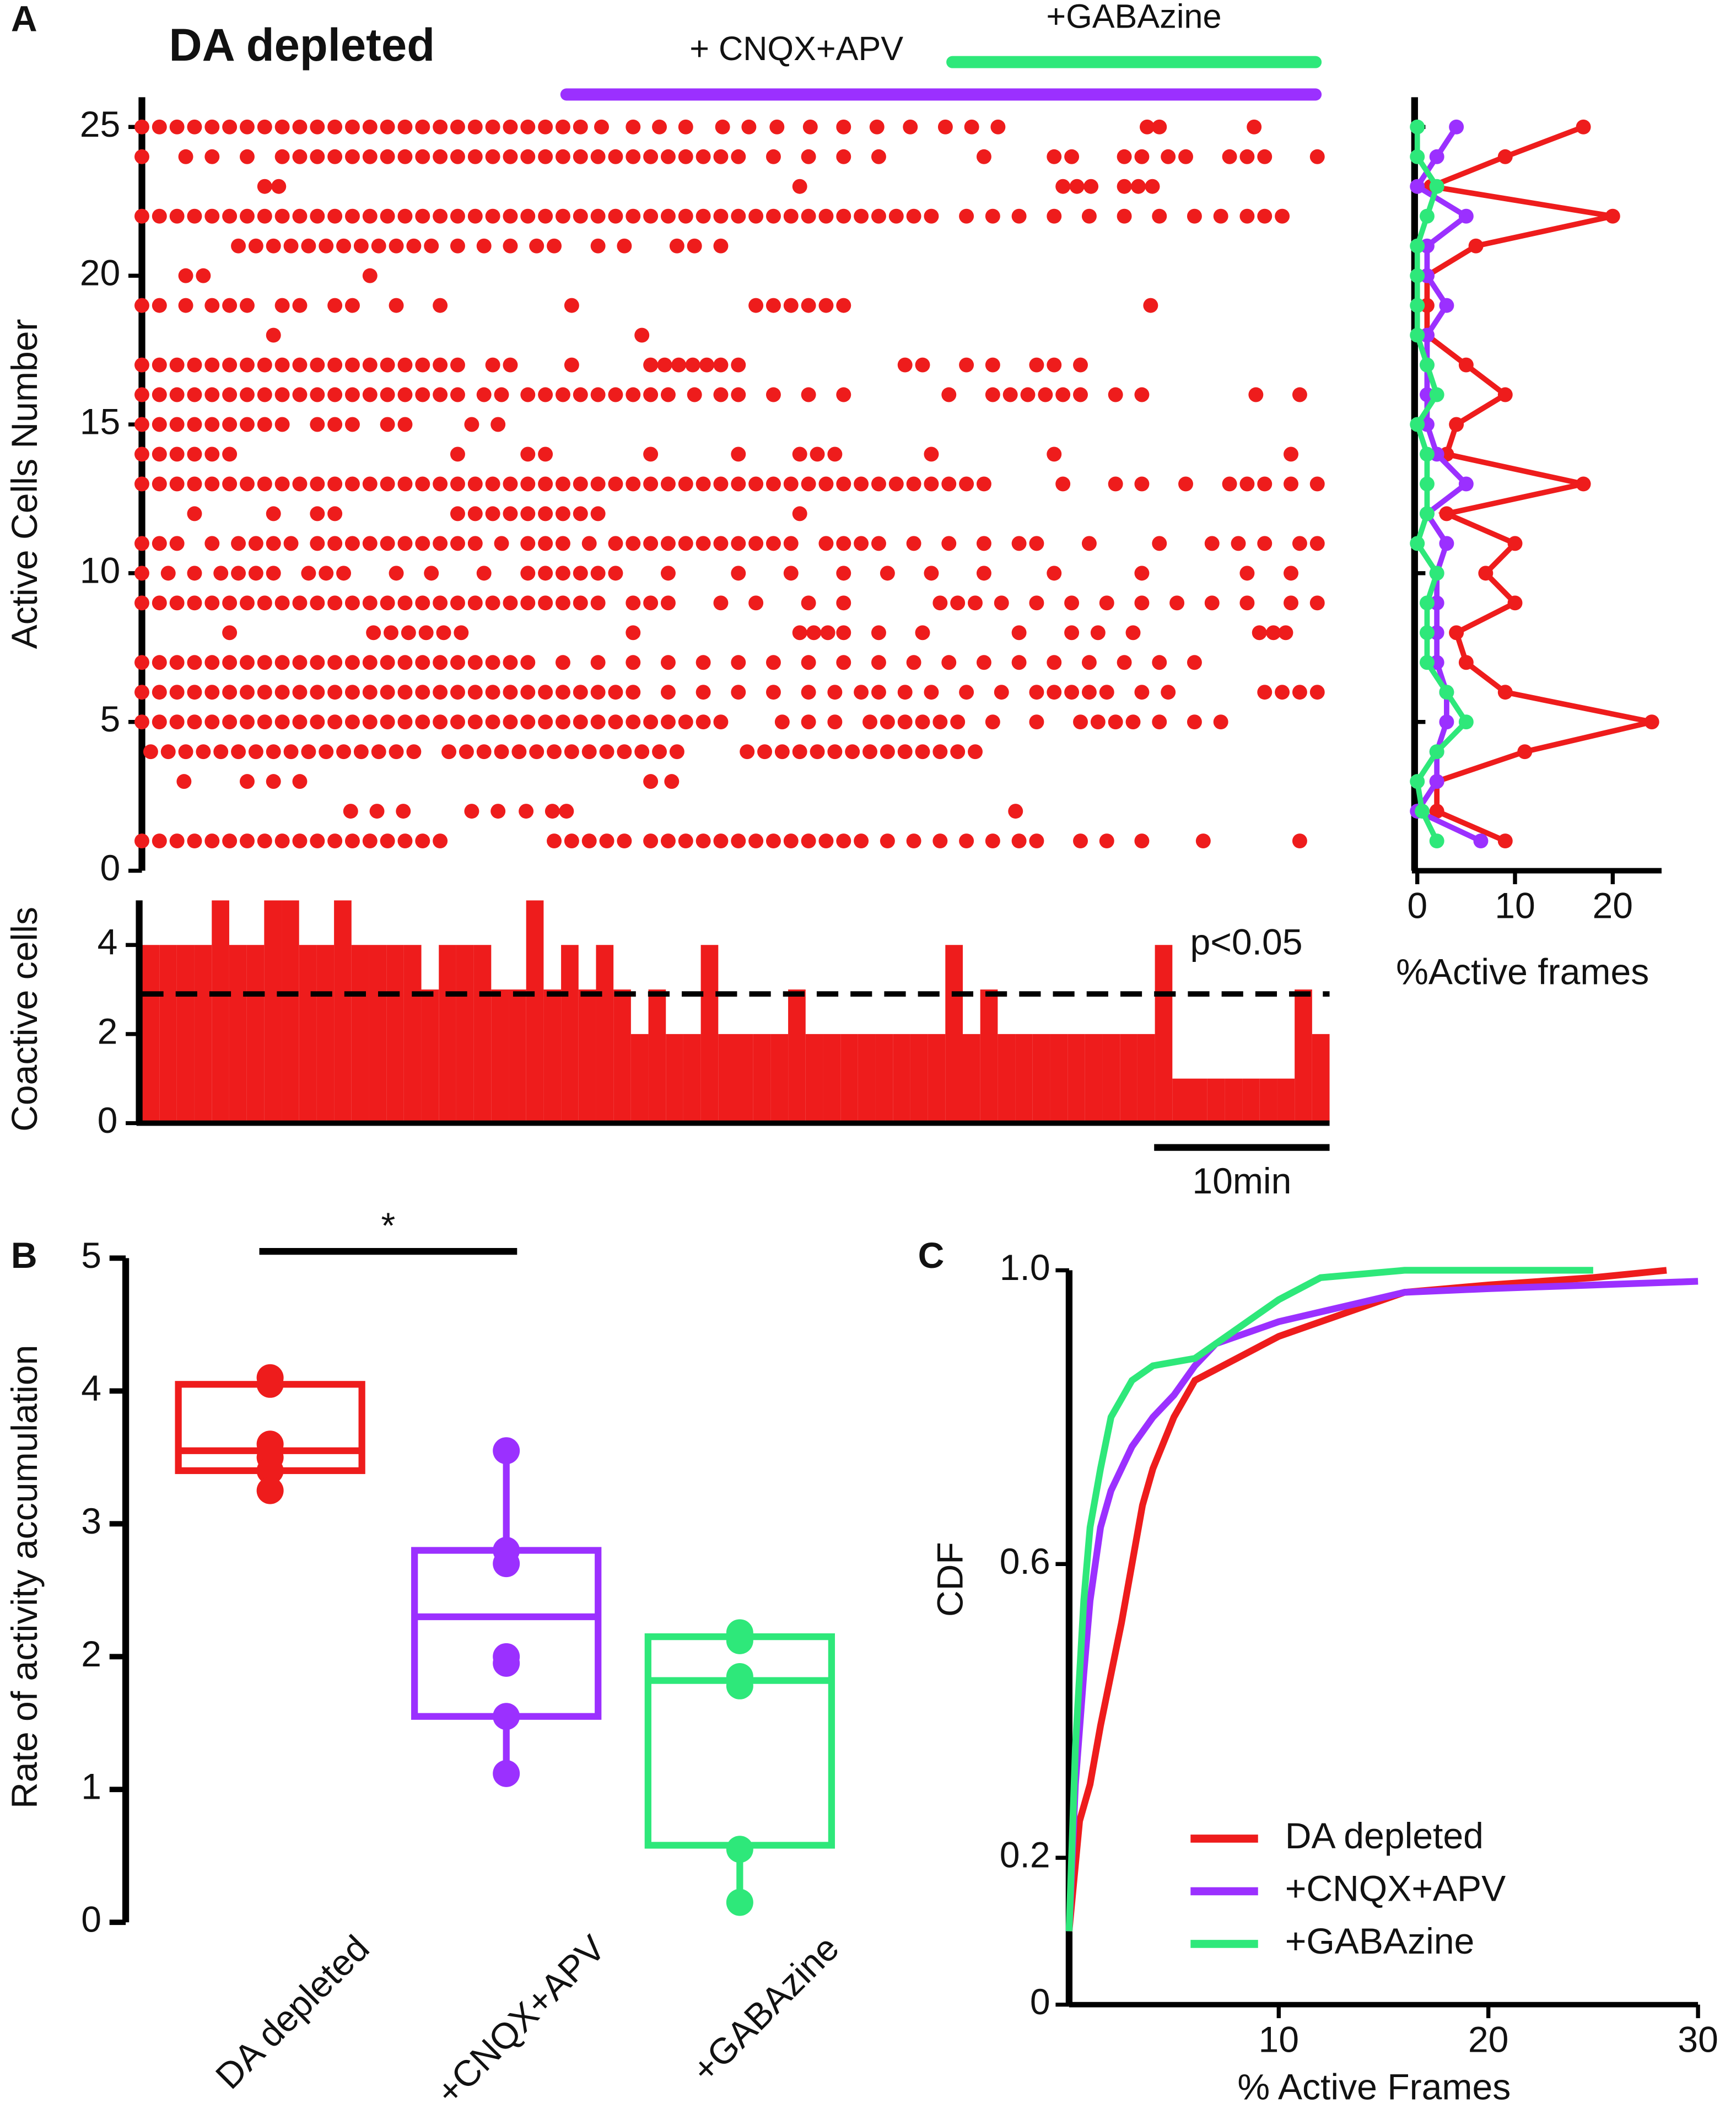 This screenshot has width=1736, height=2114. What do you see at coordinates (110, 719) in the screenshot?
I see `y-tick-label: 5` at bounding box center [110, 719].